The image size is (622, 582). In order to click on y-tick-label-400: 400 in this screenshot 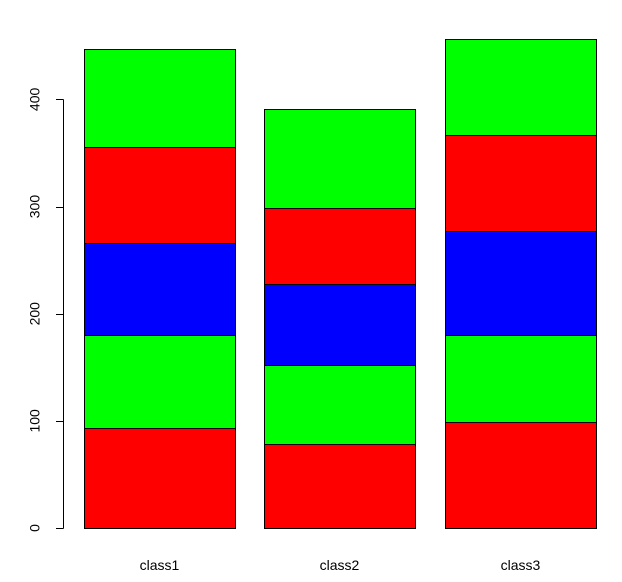, I will do `click(35, 100)`.